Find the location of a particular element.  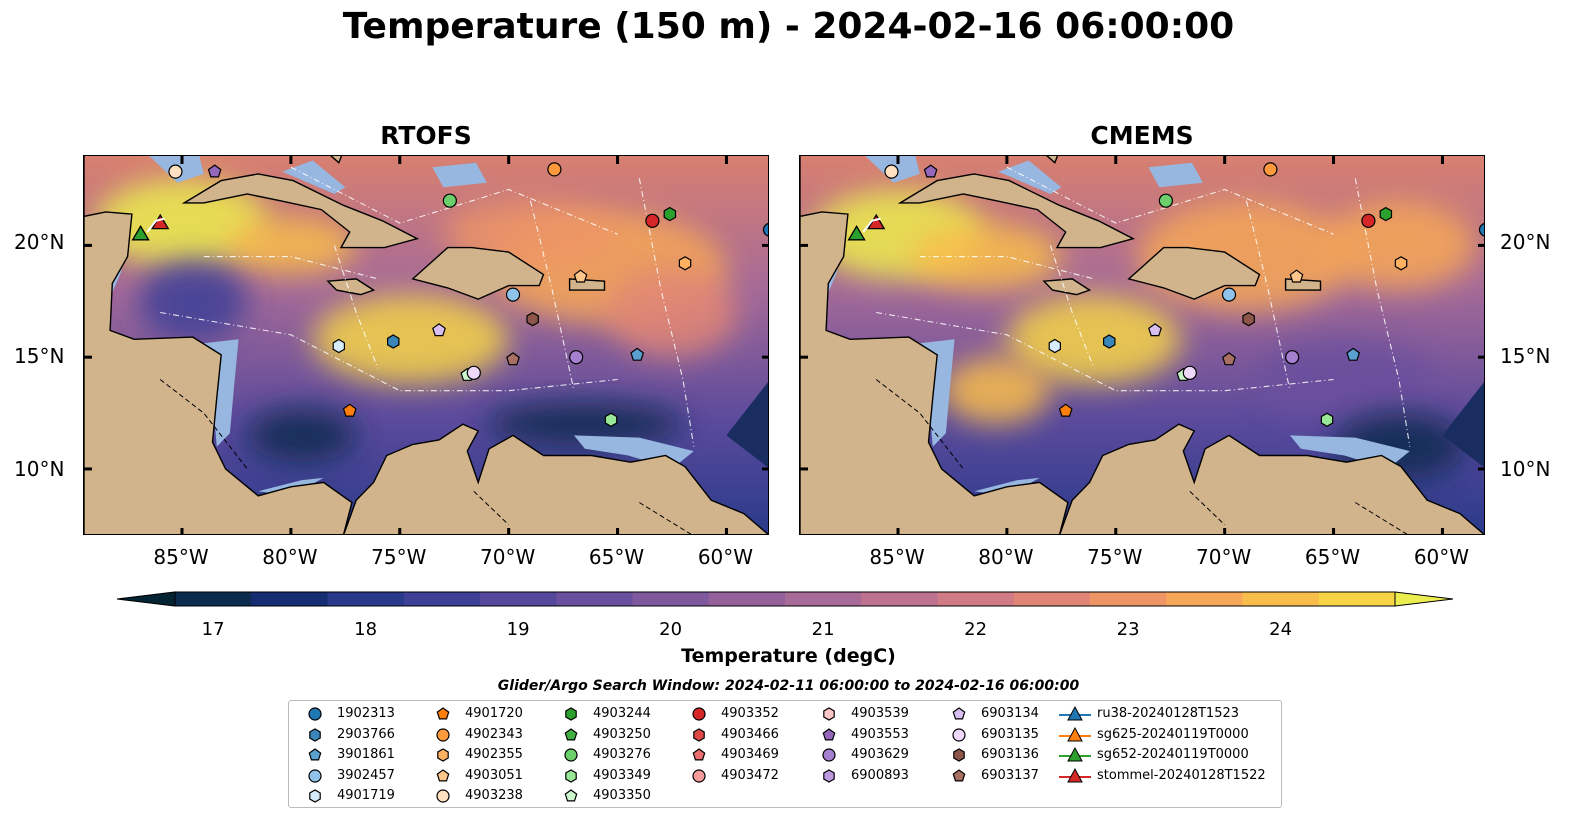

panel-title-rtofs: RTOFS is located at coordinates (426, 135).